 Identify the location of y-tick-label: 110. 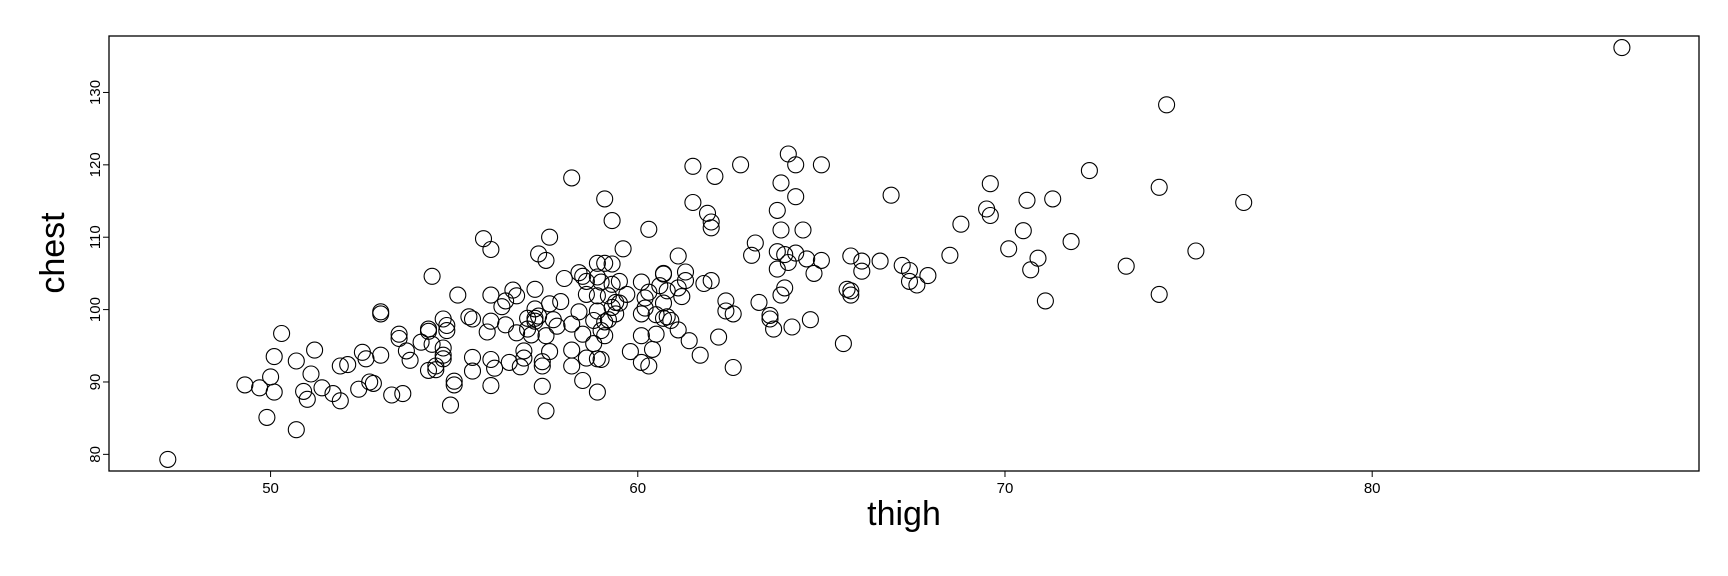
(95, 237).